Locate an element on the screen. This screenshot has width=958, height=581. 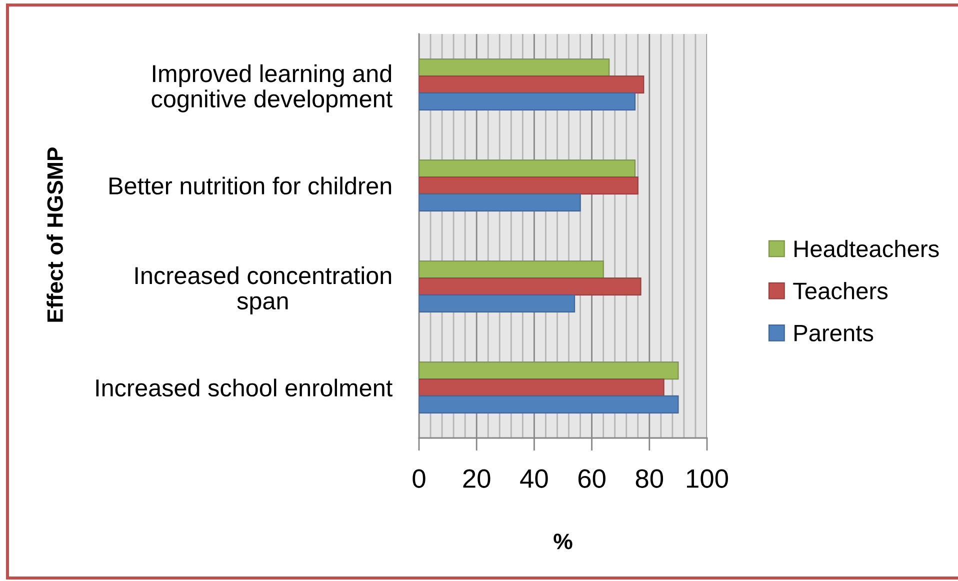
legend-label: Parents is located at coordinates (834, 333).